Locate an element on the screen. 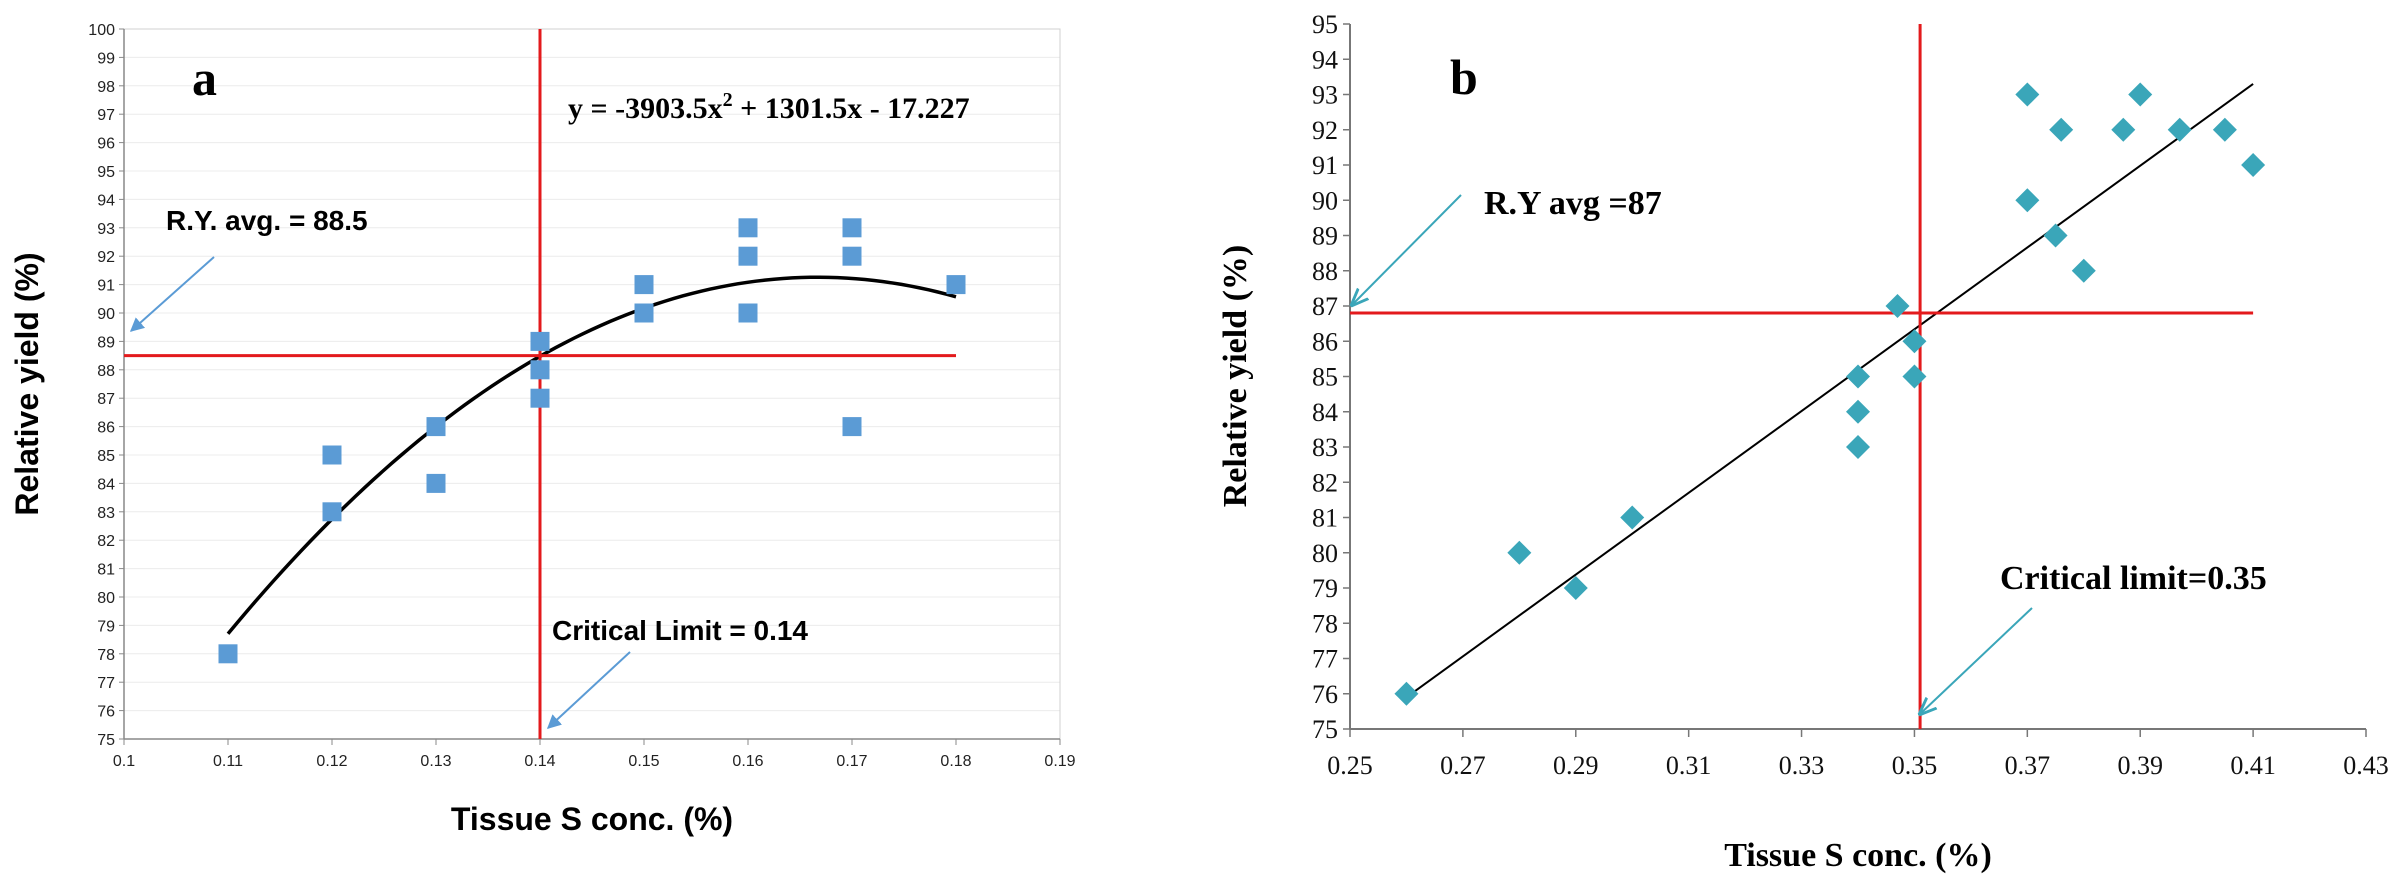  panel-a-equation: y = -3903.5x2 + 1301.5x - 17.227 is located at coordinates (769, 107).